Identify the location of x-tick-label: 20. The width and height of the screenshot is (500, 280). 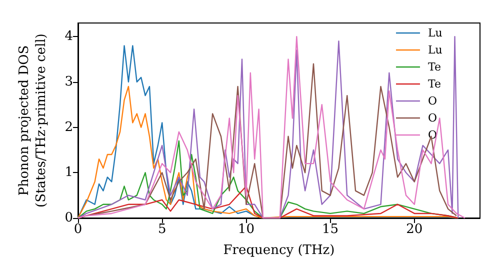
(414, 229).